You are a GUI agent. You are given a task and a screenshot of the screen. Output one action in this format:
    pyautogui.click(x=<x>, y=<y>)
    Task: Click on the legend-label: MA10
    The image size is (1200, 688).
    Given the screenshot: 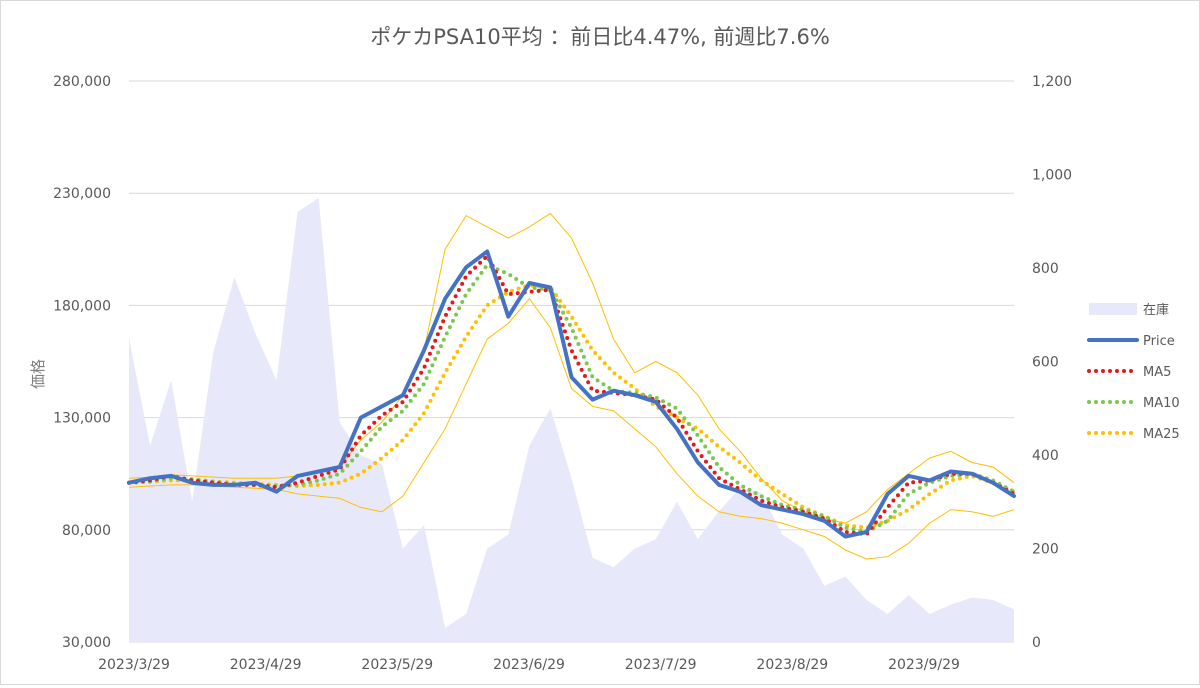 What is the action you would take?
    pyautogui.click(x=1161, y=403)
    